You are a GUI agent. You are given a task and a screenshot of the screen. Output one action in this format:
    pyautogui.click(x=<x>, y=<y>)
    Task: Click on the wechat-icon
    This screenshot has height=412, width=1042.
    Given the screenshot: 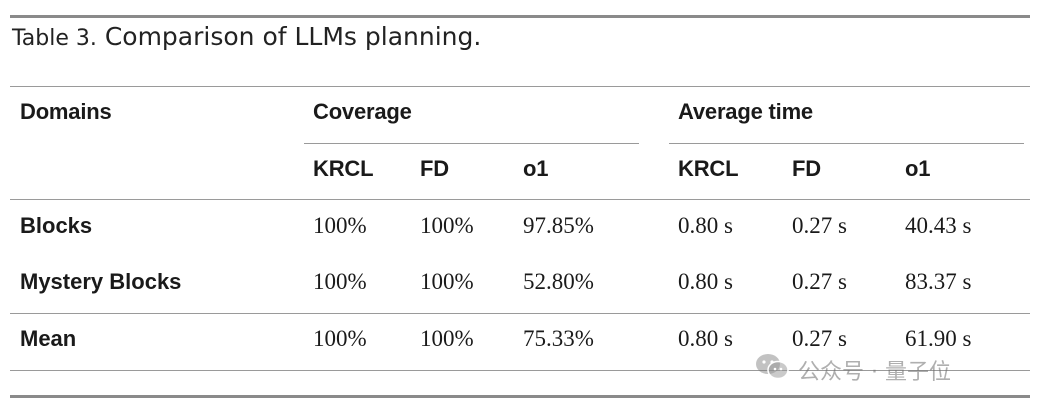 What is the action you would take?
    pyautogui.click(x=772, y=370)
    